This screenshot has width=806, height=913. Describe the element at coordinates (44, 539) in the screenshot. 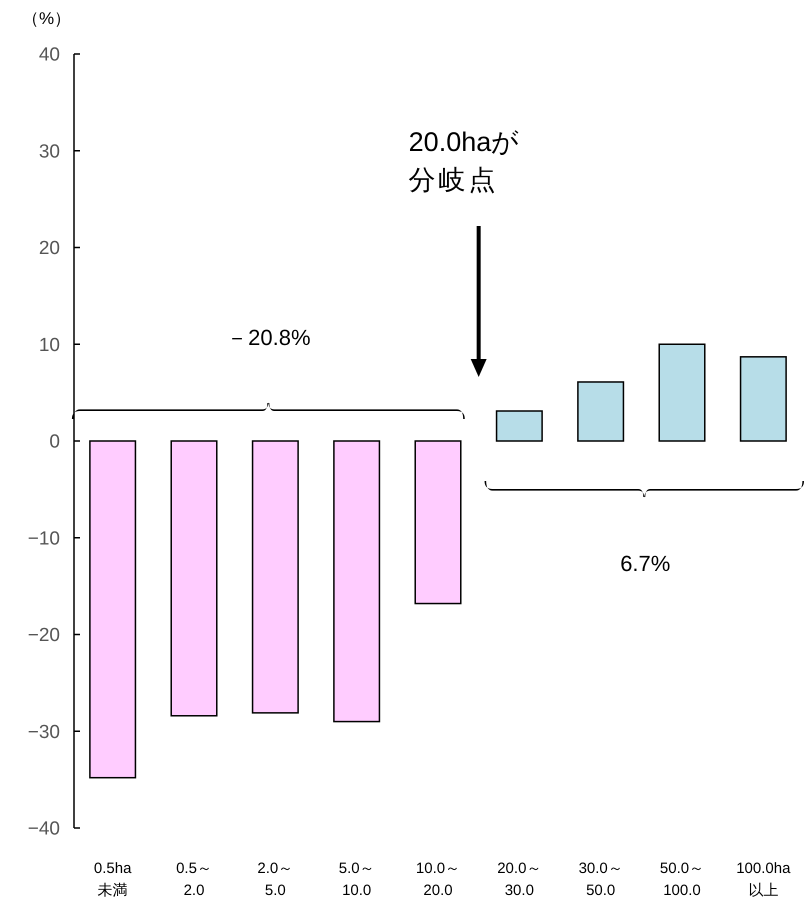

I see `y-tick-label: −10` at that location.